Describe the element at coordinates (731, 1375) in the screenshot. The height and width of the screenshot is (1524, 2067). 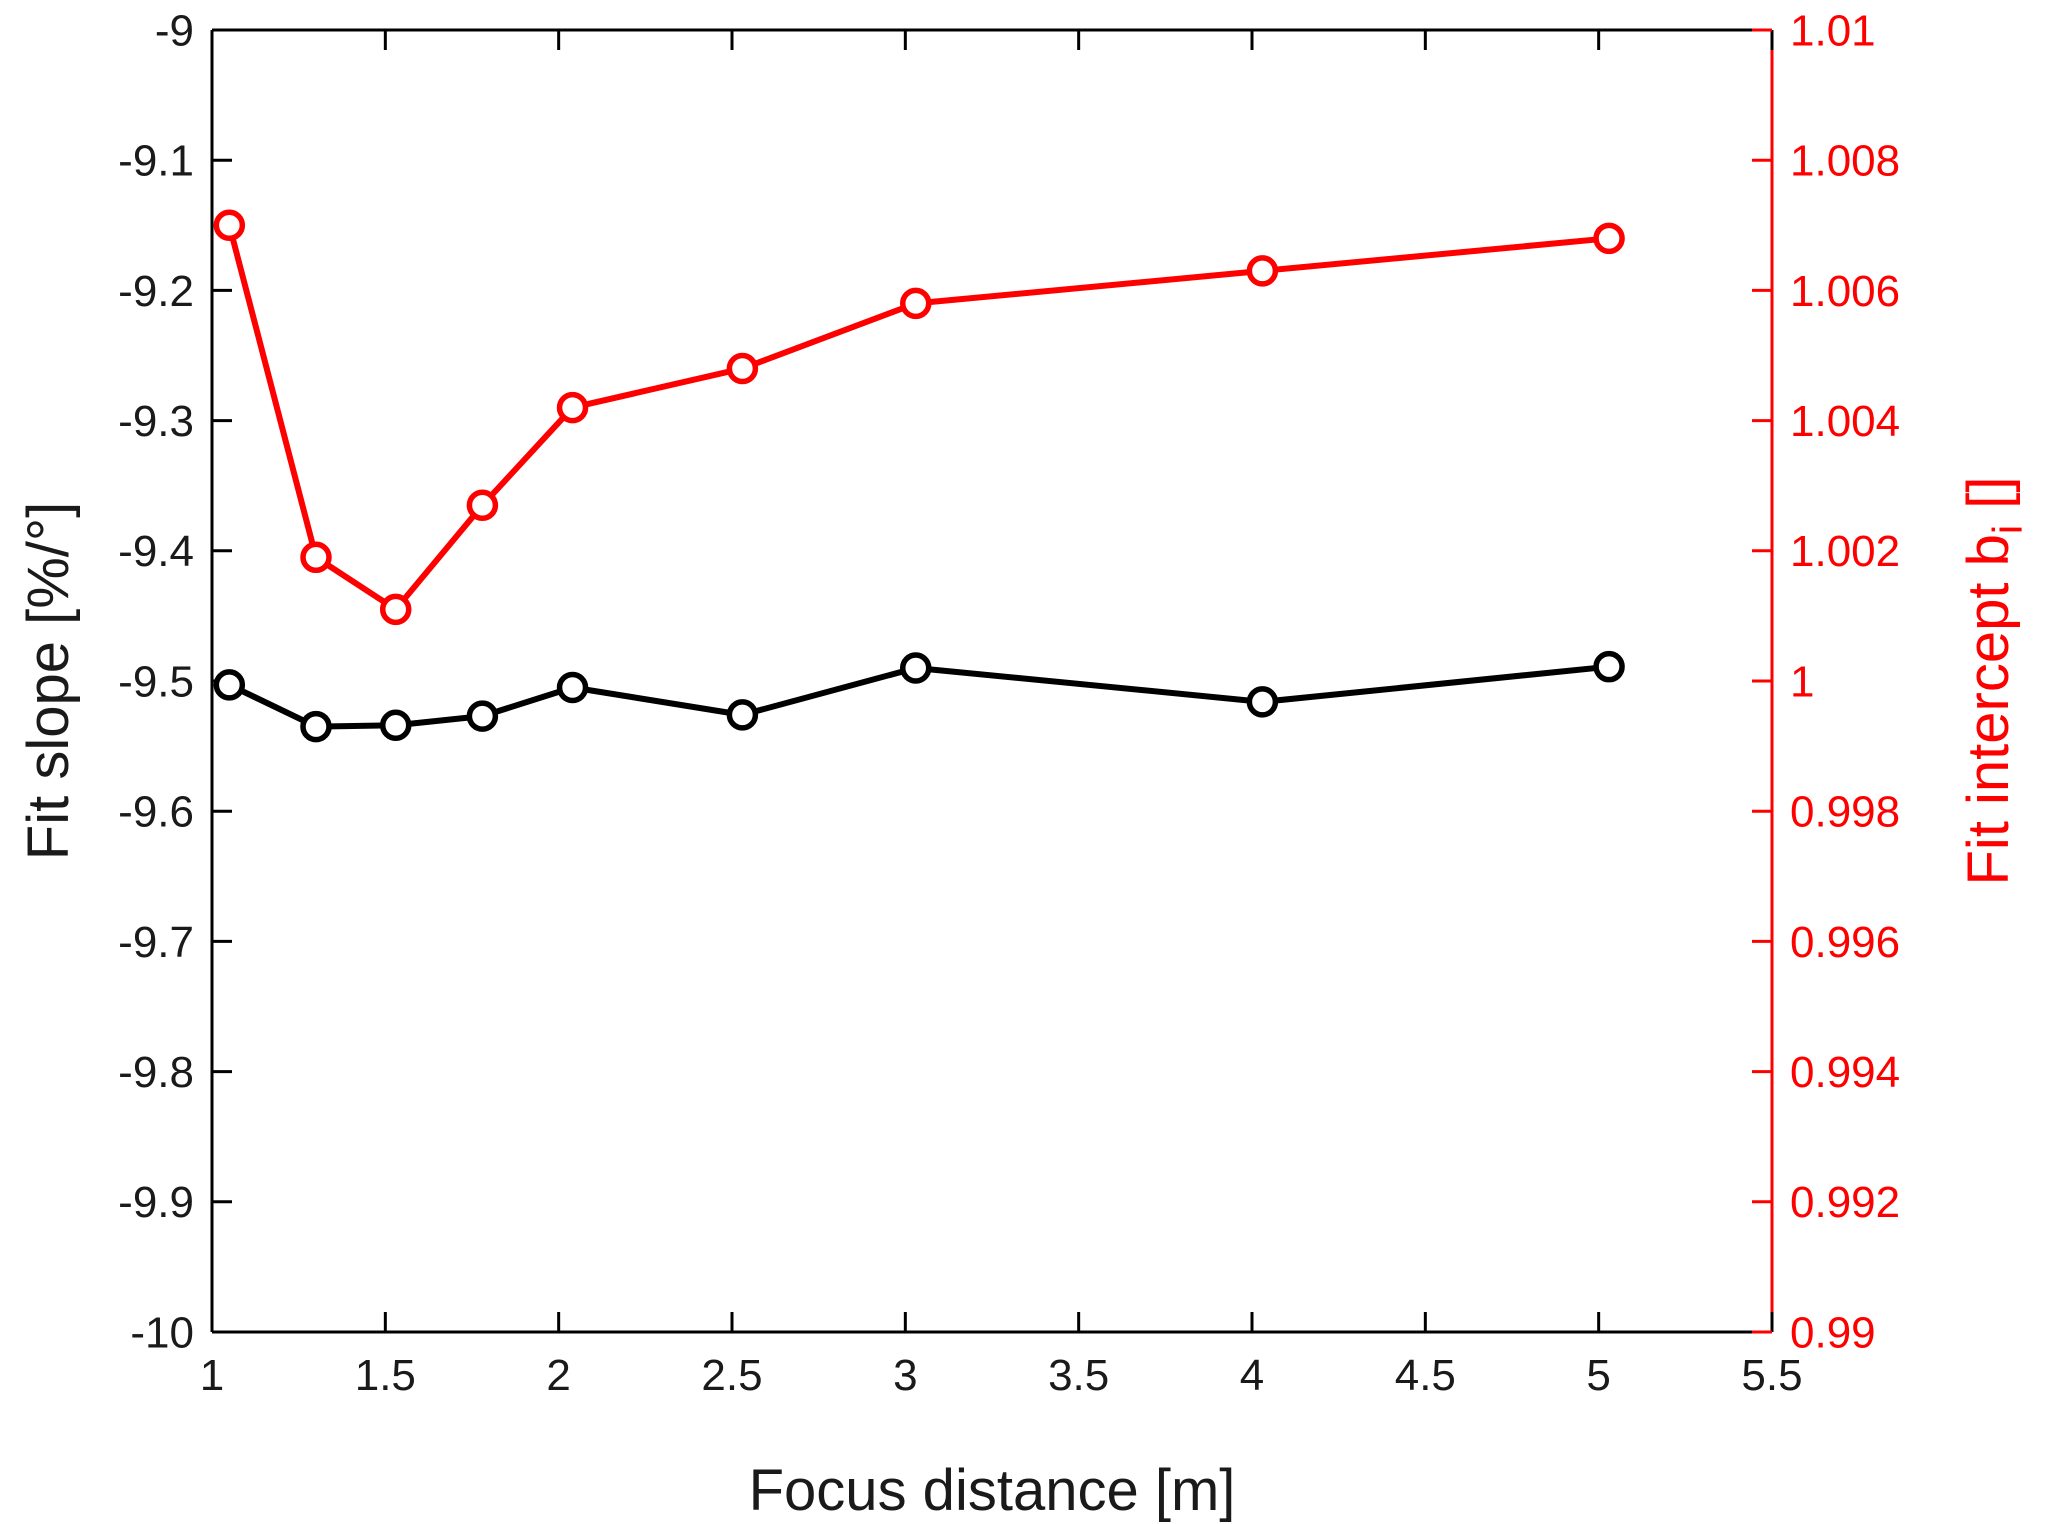
I see `x-tick-label: 2.5` at that location.